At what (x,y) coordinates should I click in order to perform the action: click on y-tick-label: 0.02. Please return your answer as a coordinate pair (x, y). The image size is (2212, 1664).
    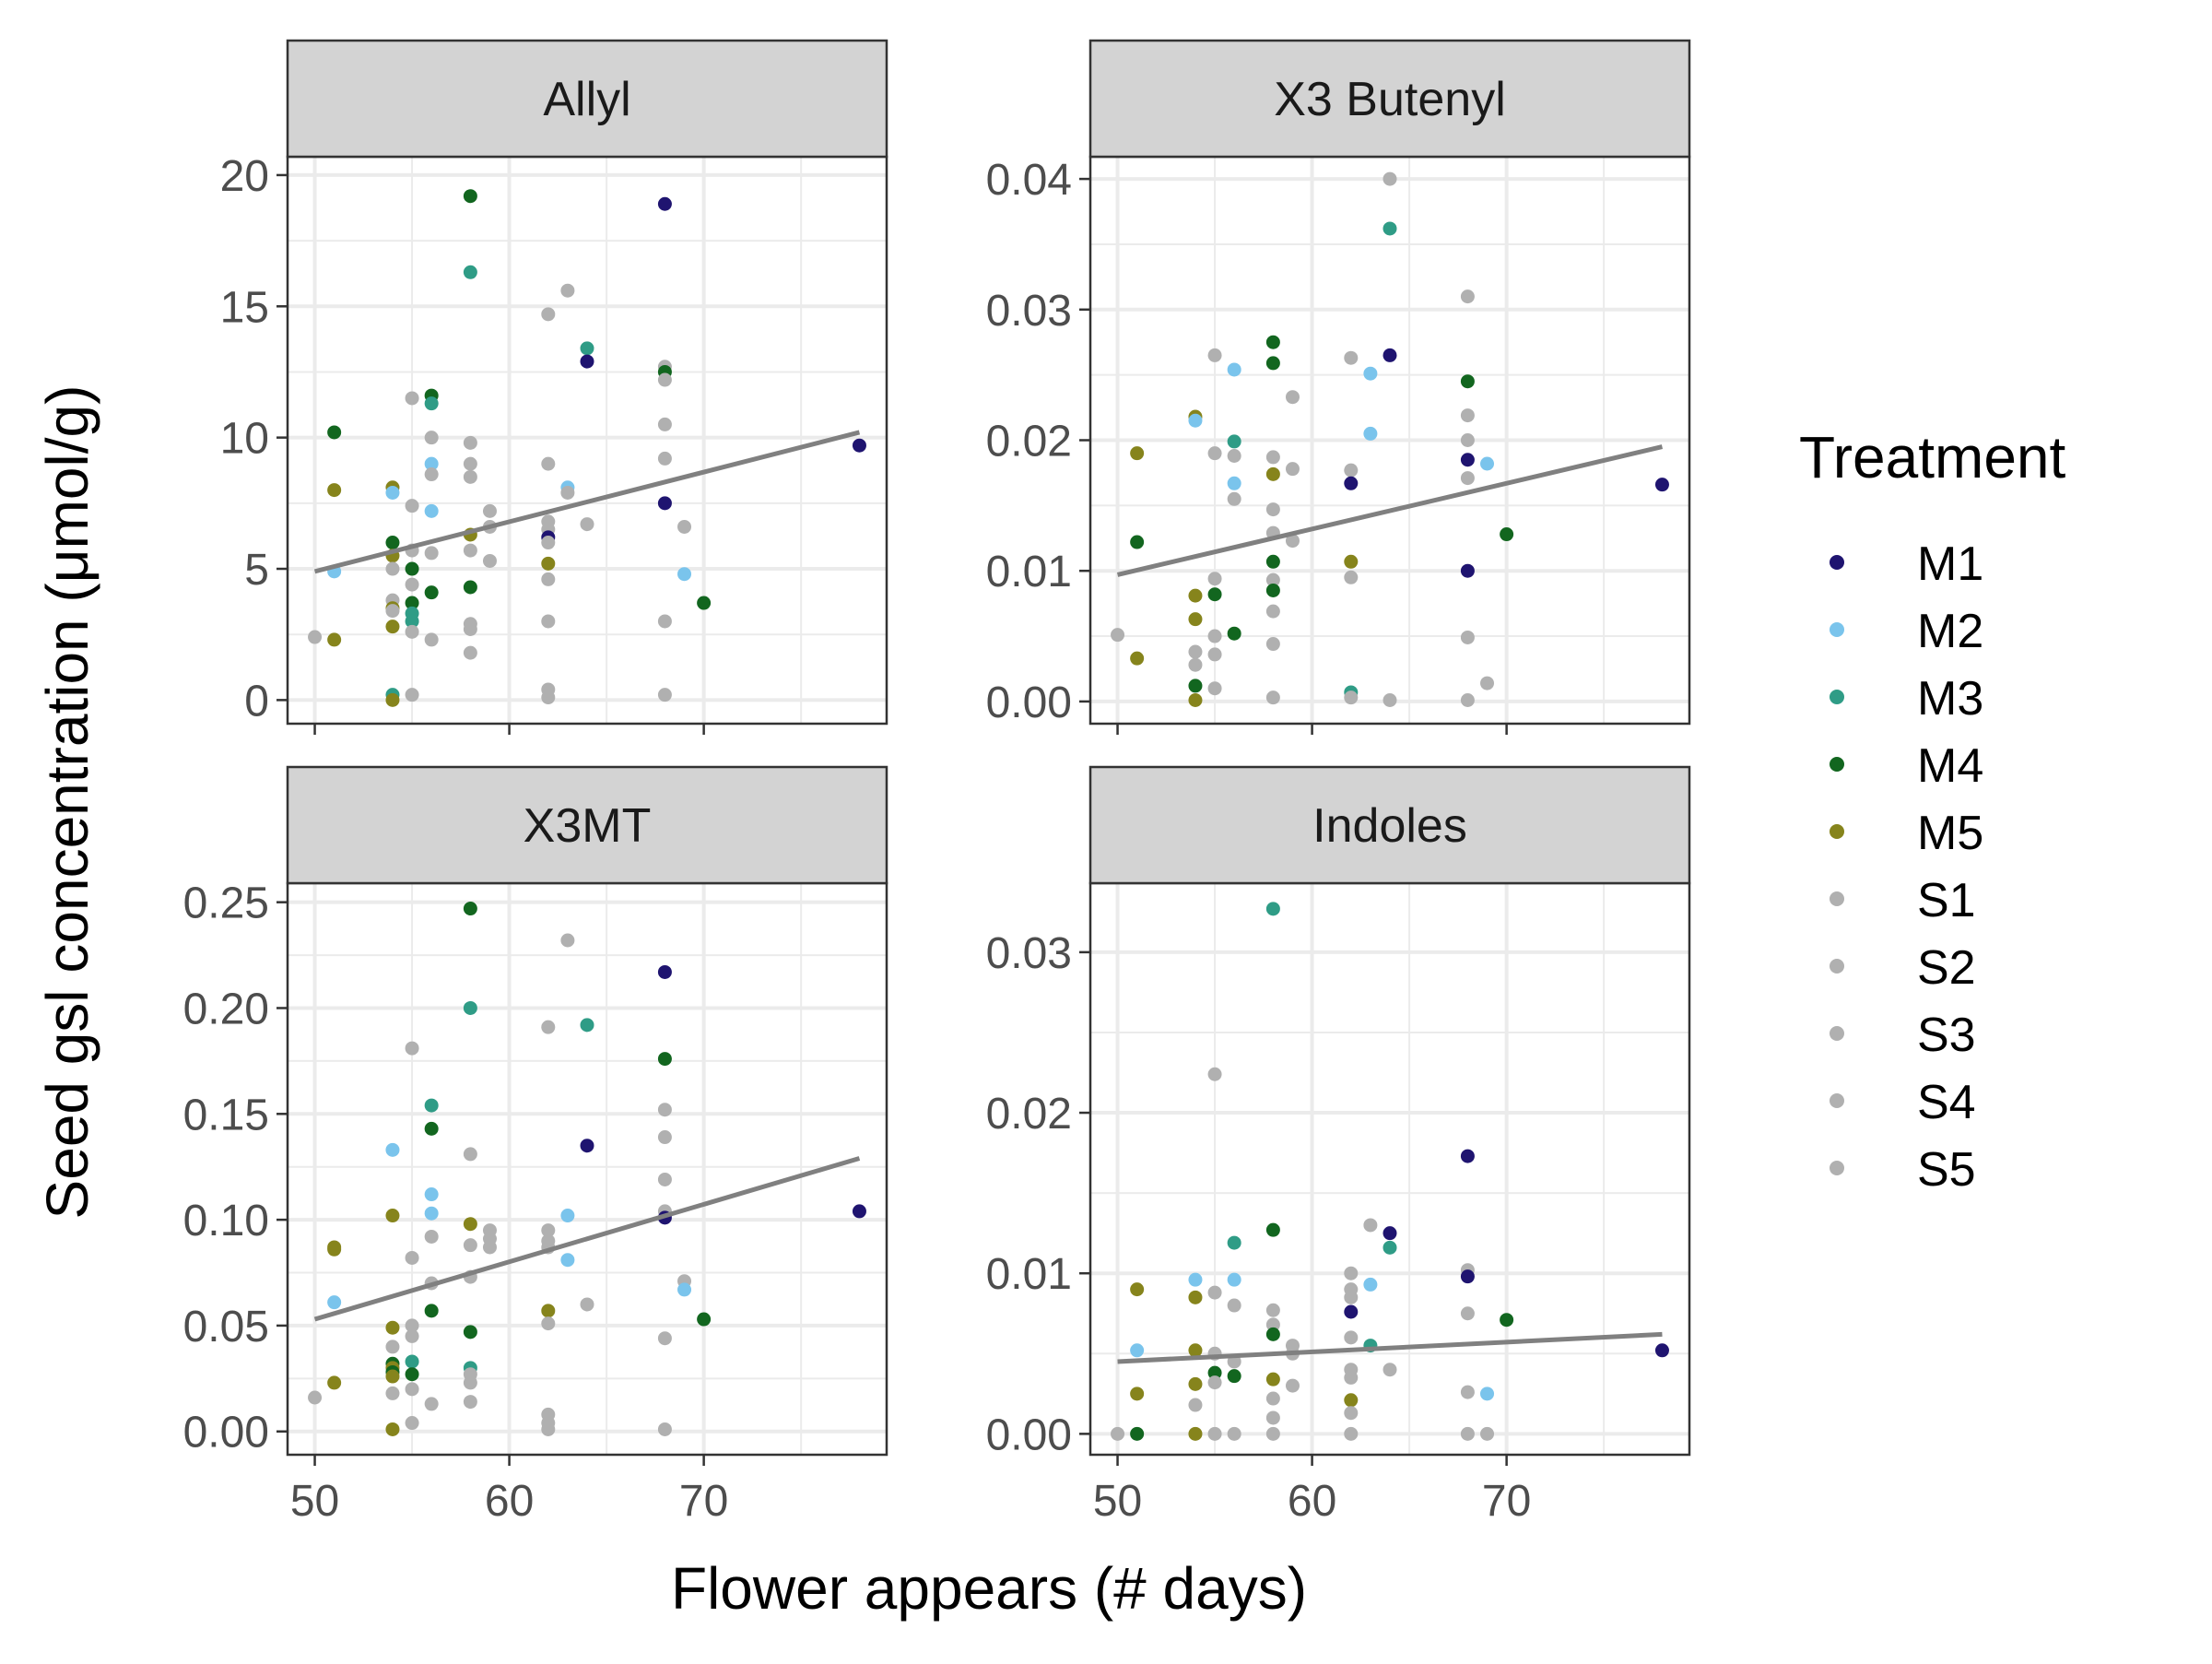
    Looking at the image, I should click on (1029, 1114).